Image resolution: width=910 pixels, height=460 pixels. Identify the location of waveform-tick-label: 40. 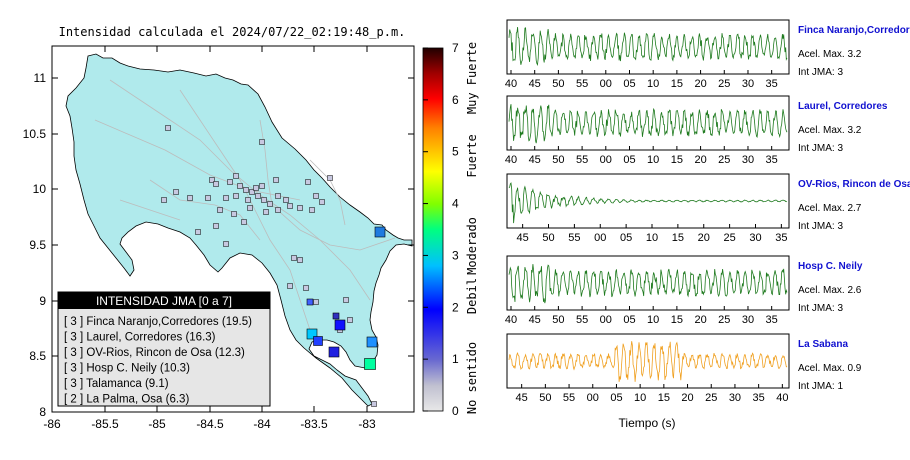
(782, 398).